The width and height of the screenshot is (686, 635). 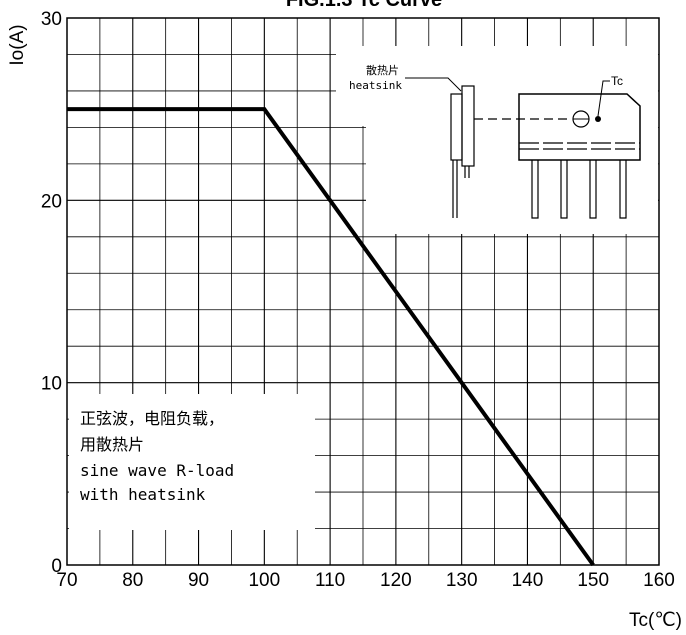 I want to click on x-tick-label: 160, so click(x=659, y=580).